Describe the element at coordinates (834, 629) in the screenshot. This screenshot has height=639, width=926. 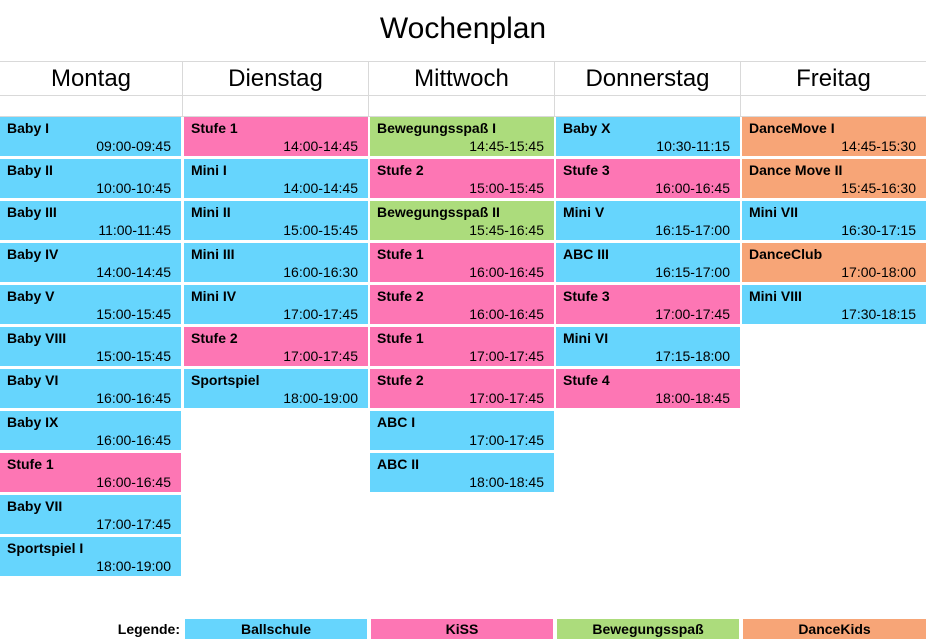
I see `legend-dancekids: DanceKids` at that location.